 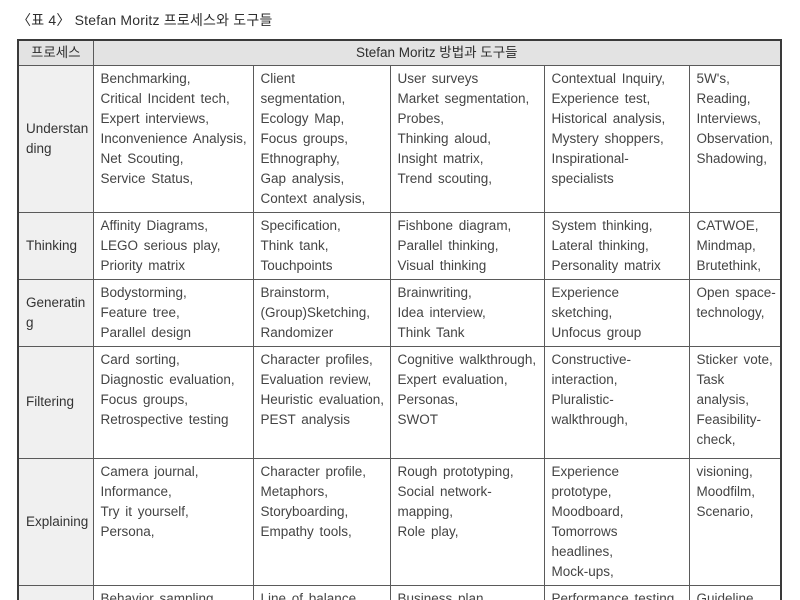 I want to click on tools-cell: CATWOE, Mindmap, Brutethink,, so click(x=735, y=245).